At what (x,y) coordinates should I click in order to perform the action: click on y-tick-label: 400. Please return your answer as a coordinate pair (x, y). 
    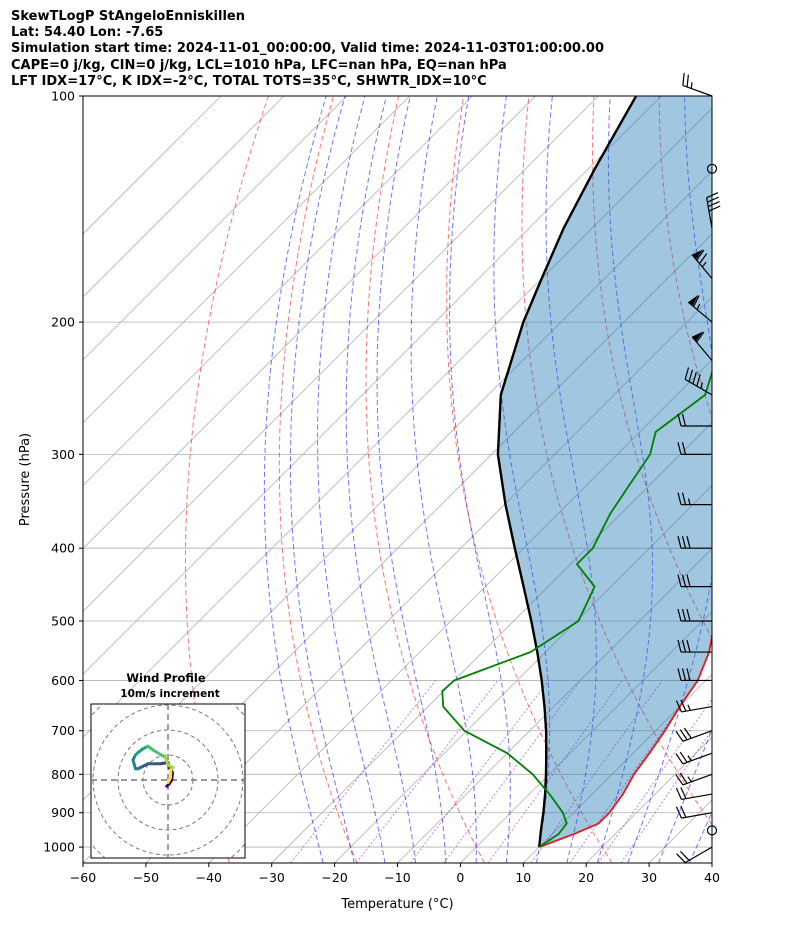
    Looking at the image, I should click on (63, 548).